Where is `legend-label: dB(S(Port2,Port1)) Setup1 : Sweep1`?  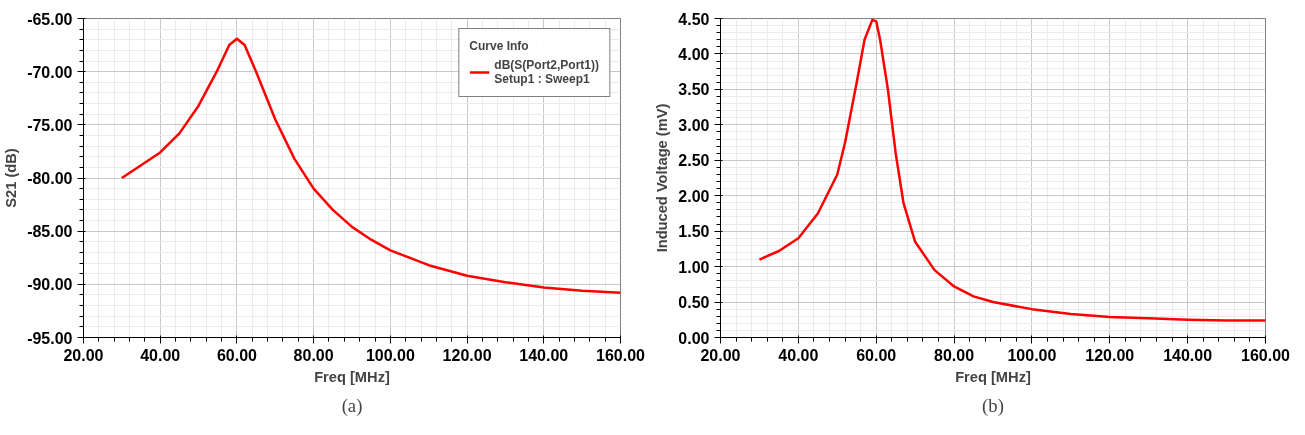 legend-label: dB(S(Port2,Port1)) Setup1 : Sweep1 is located at coordinates (546, 72).